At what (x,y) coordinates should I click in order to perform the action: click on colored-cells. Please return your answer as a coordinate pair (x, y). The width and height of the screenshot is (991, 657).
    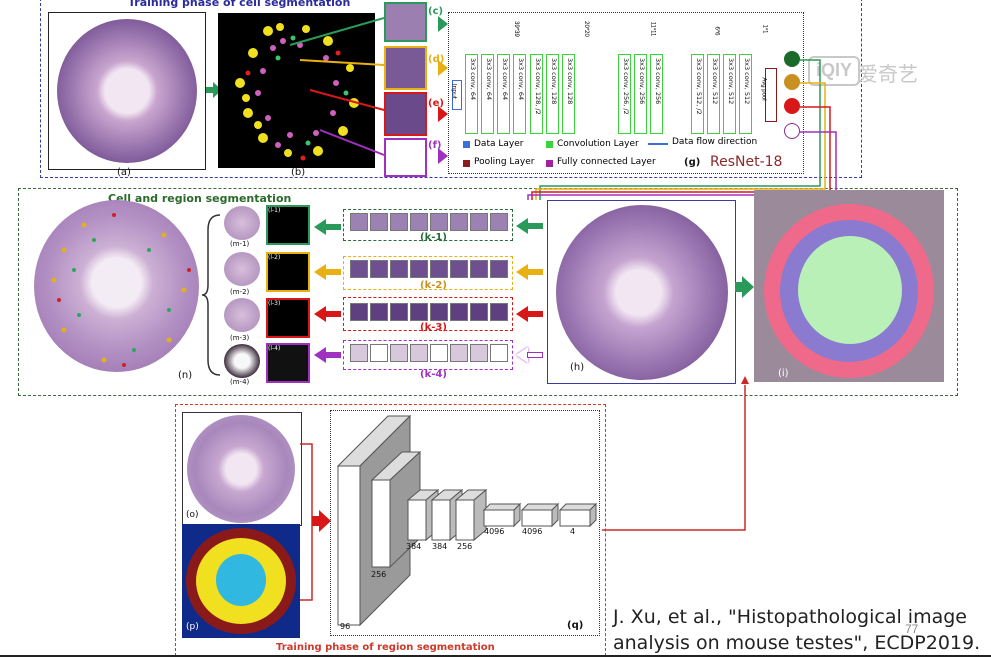
    Looking at the image, I should click on (121, 290).